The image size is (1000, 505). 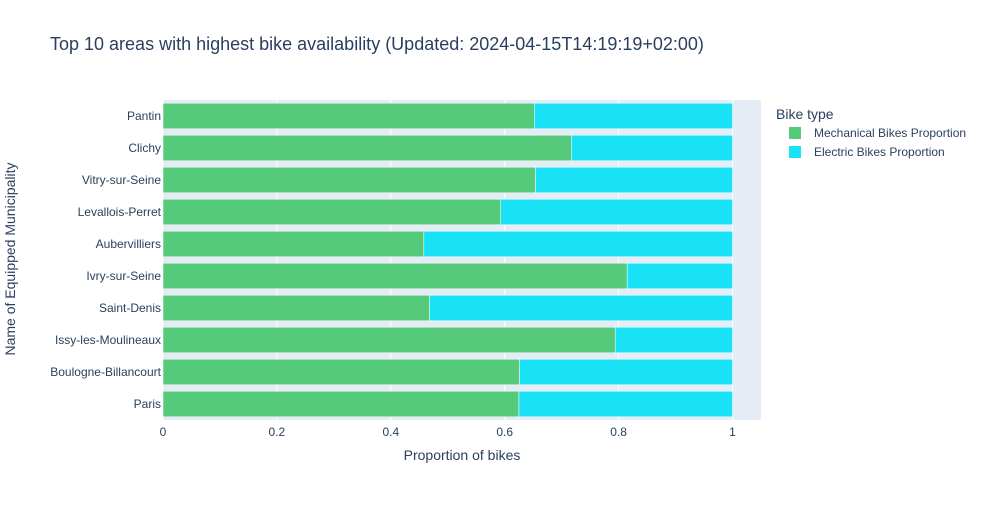 What do you see at coordinates (331, 212) in the screenshot?
I see `bar-levallois-perret-mechanical` at bounding box center [331, 212].